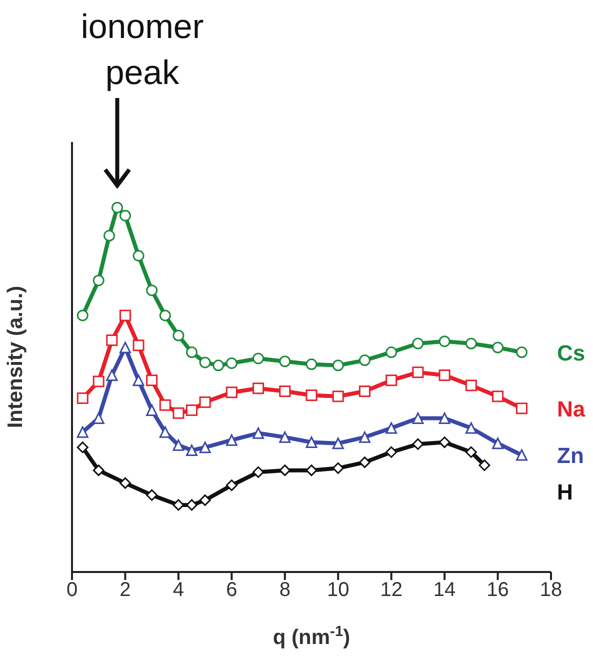  What do you see at coordinates (125, 590) in the screenshot?
I see `x-tick-label: 2` at bounding box center [125, 590].